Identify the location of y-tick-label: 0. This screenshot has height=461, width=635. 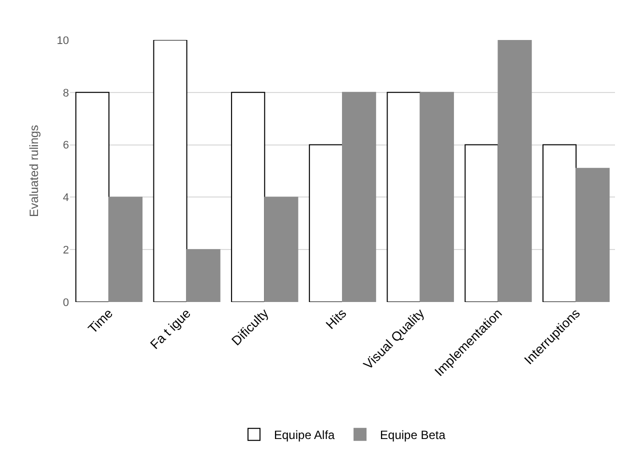
(65, 302).